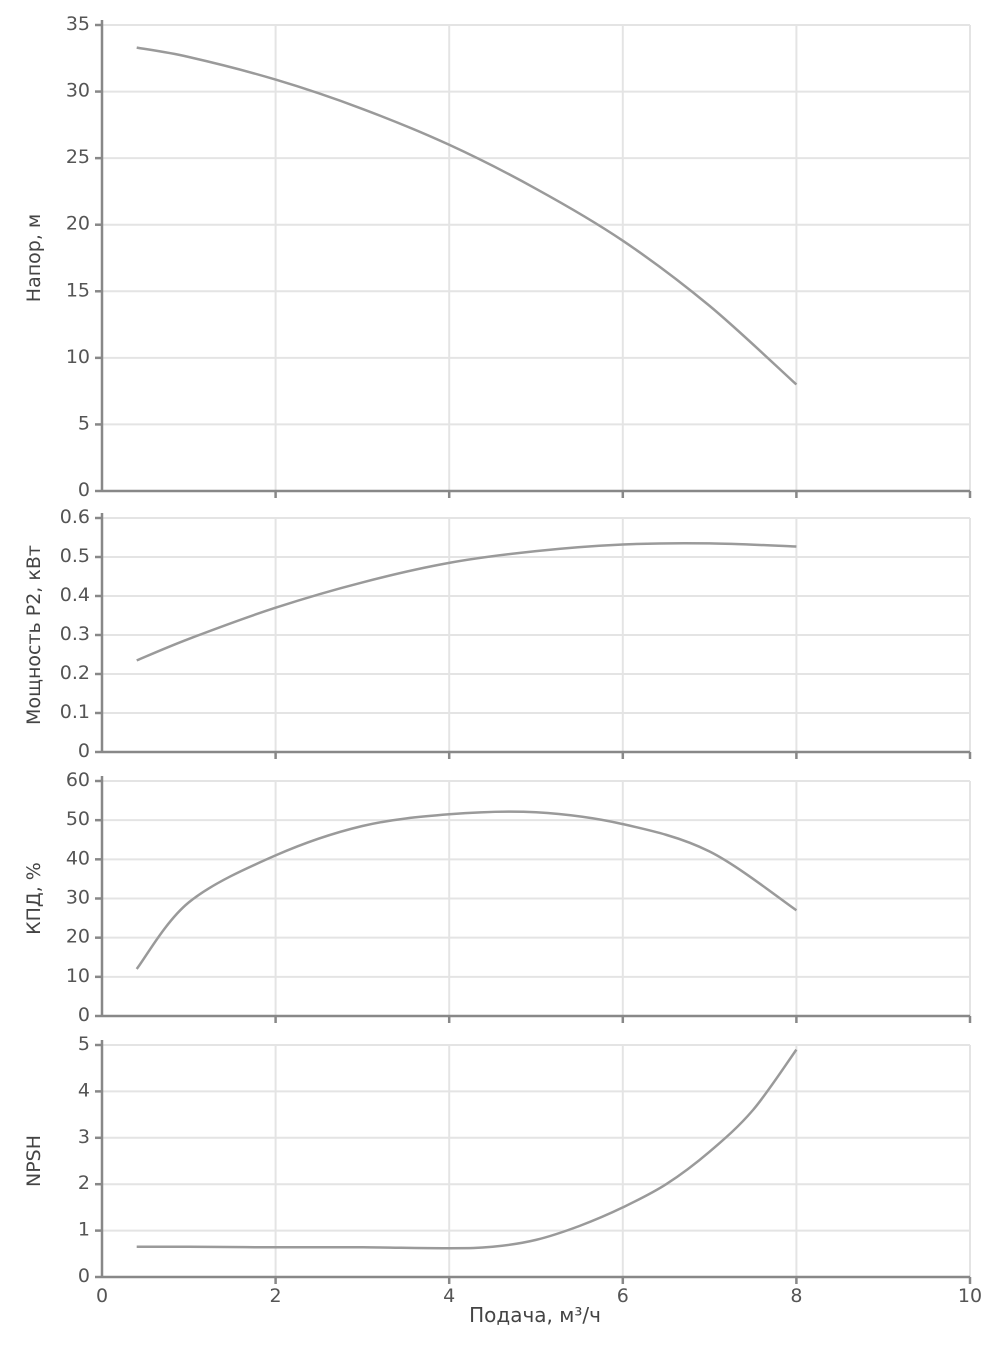 This screenshot has height=1360, width=1000. What do you see at coordinates (78, 976) in the screenshot?
I see `efficiency-ytick-label: 10` at bounding box center [78, 976].